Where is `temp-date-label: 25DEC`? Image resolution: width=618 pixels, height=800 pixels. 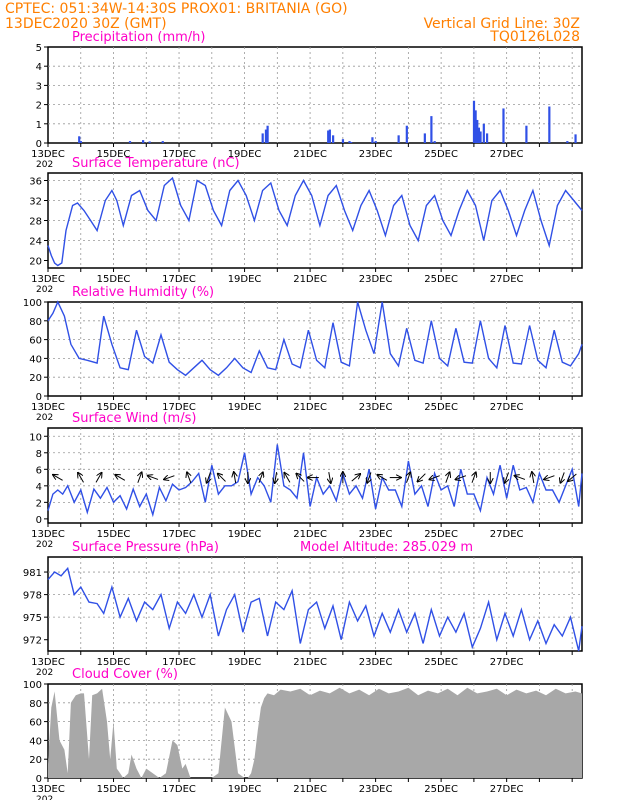 temp-date-label: 25DEC is located at coordinates (441, 279).